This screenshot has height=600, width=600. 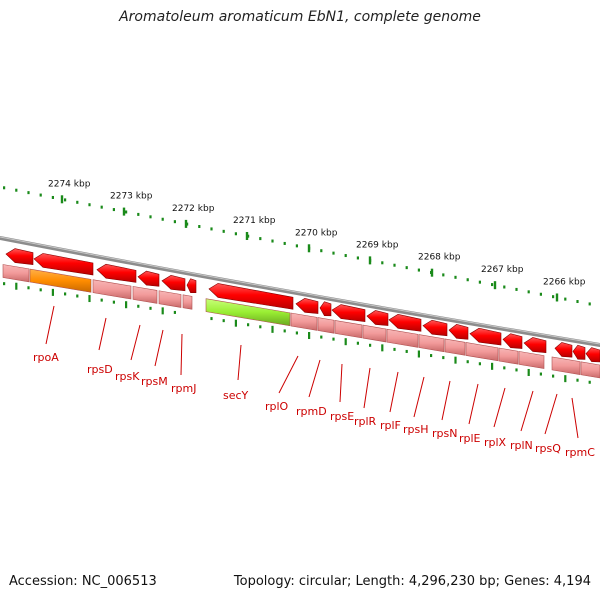 What do you see at coordinates (416, 429) in the screenshot?
I see `gene-label: rpsH` at bounding box center [416, 429].